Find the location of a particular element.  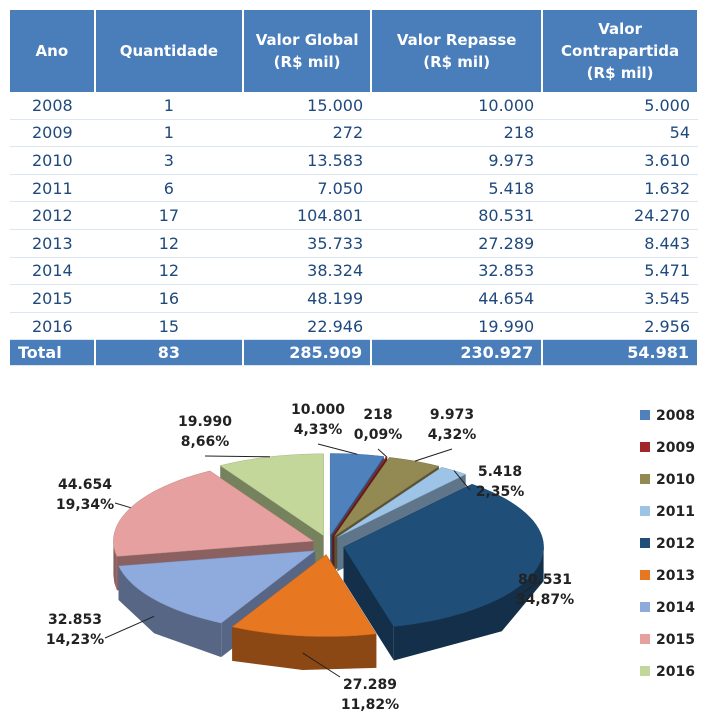

percentage-label: 14,23% is located at coordinates (75, 640).